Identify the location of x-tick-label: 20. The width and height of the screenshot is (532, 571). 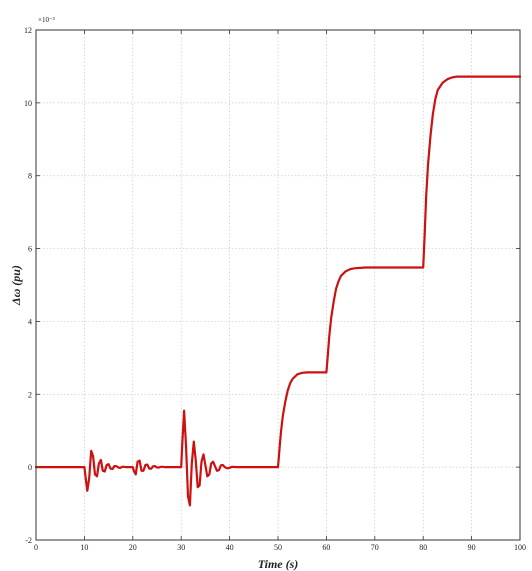
(133, 547).